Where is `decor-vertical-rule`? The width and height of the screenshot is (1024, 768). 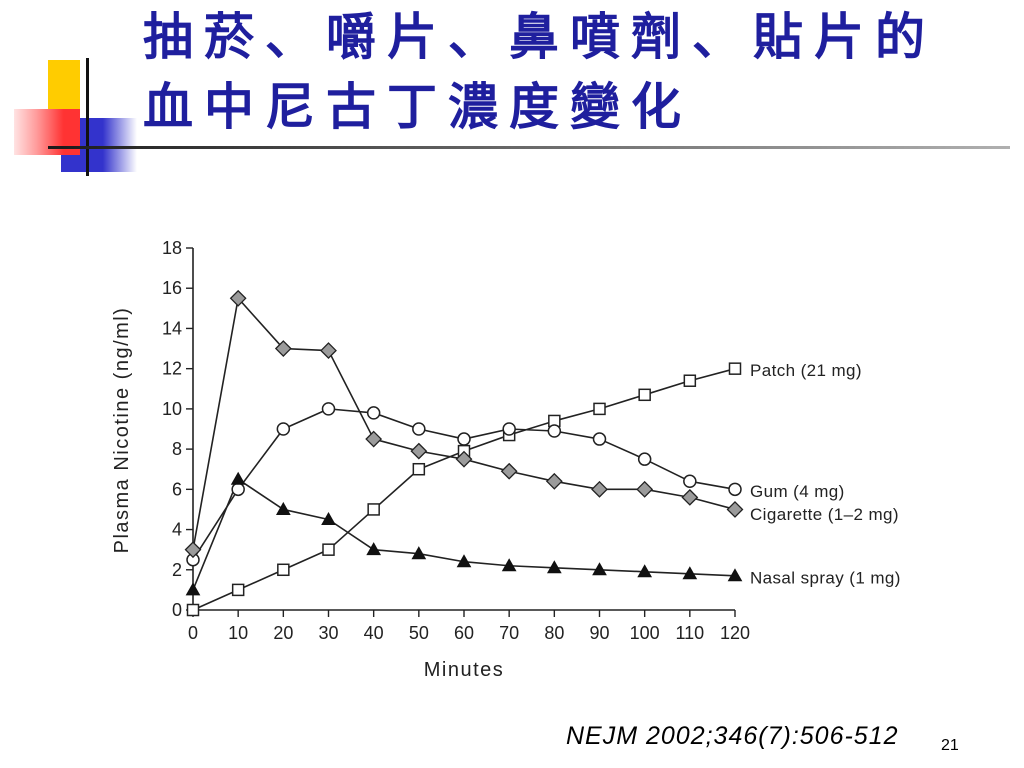 decor-vertical-rule is located at coordinates (87, 117).